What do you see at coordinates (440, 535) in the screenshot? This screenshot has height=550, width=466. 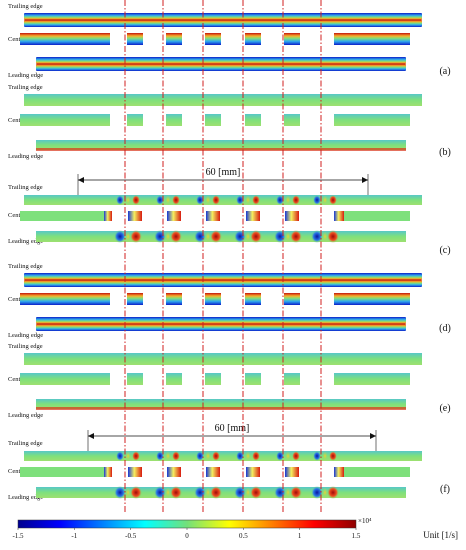 I see `unit-label: Unit [1/s]` at bounding box center [440, 535].